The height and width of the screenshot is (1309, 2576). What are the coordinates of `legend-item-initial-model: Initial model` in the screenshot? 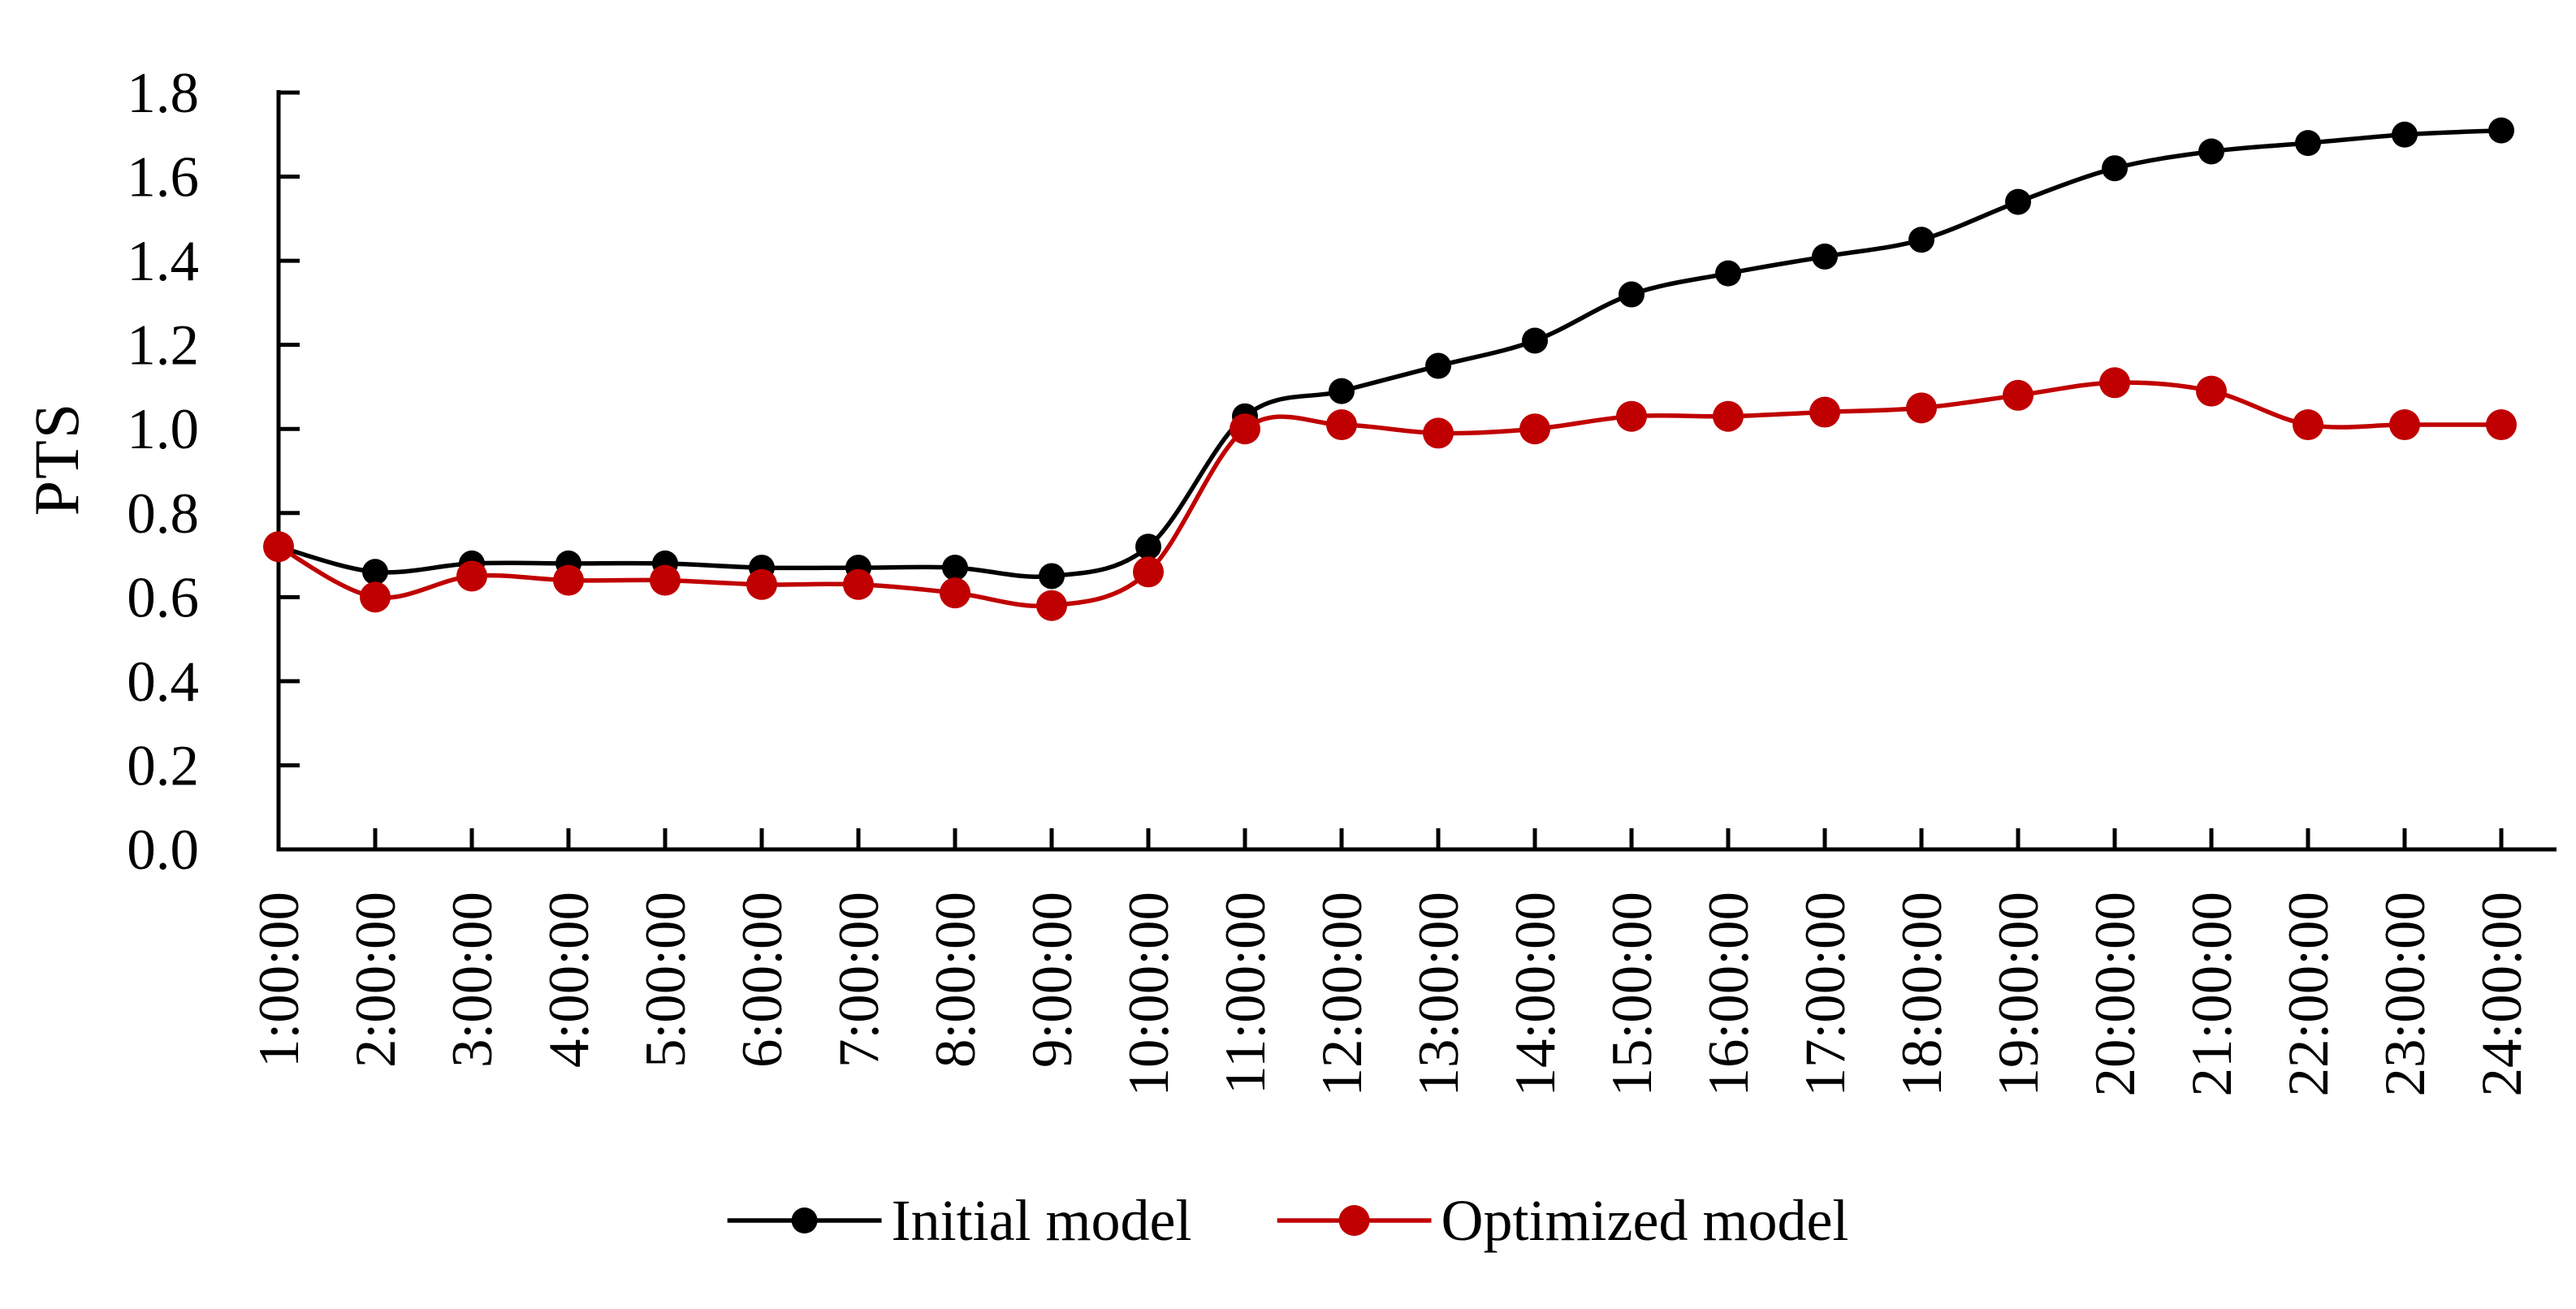 It's located at (959, 1221).